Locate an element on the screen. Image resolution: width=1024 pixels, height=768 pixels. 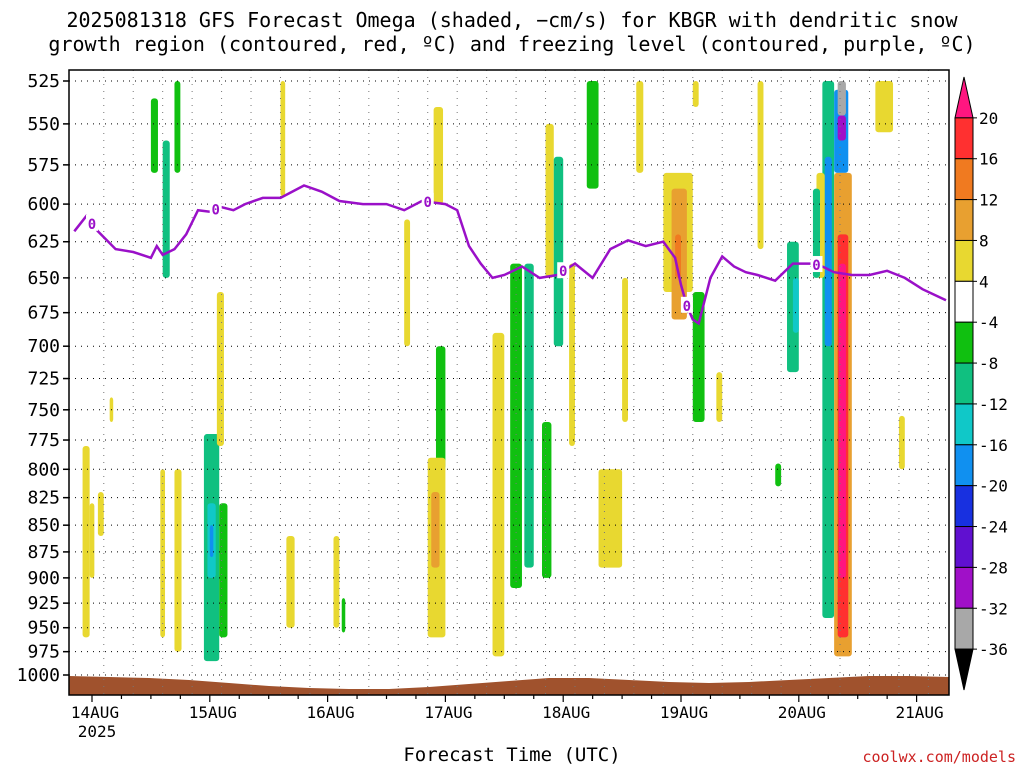
y-tick-label: 600 is located at coordinates (43, 204).